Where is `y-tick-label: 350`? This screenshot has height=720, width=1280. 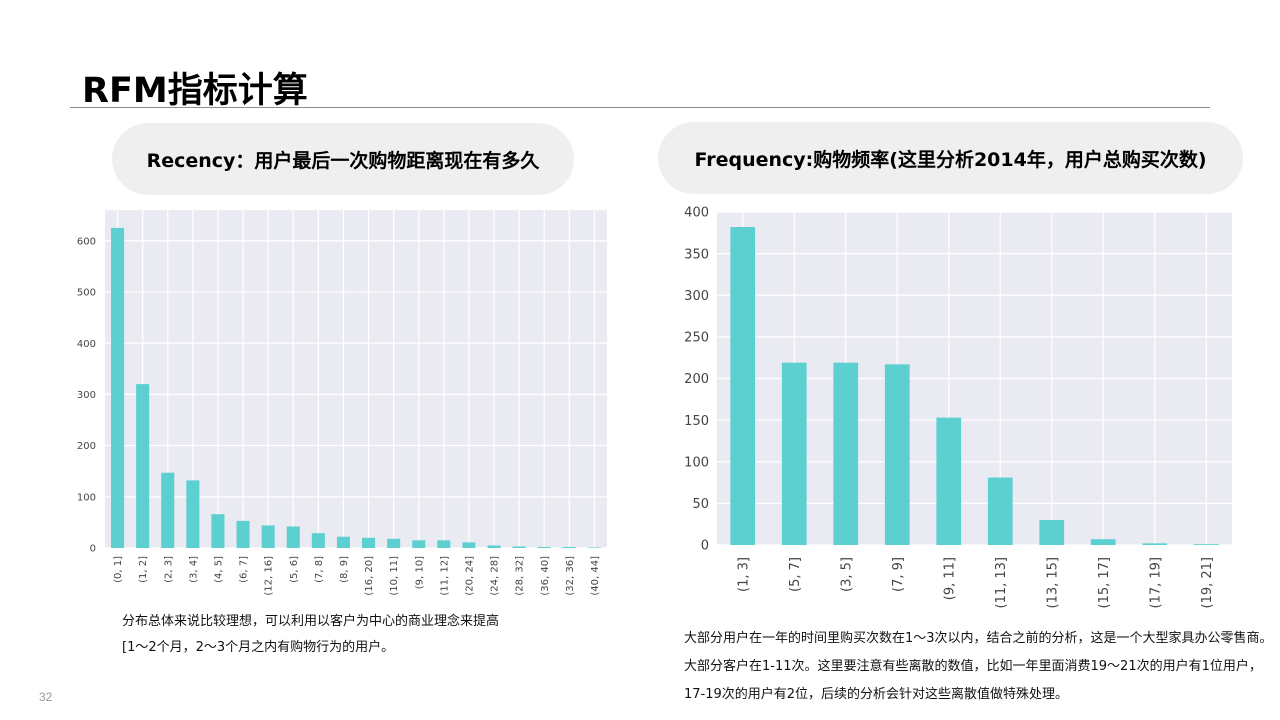
y-tick-label: 350 is located at coordinates (696, 254).